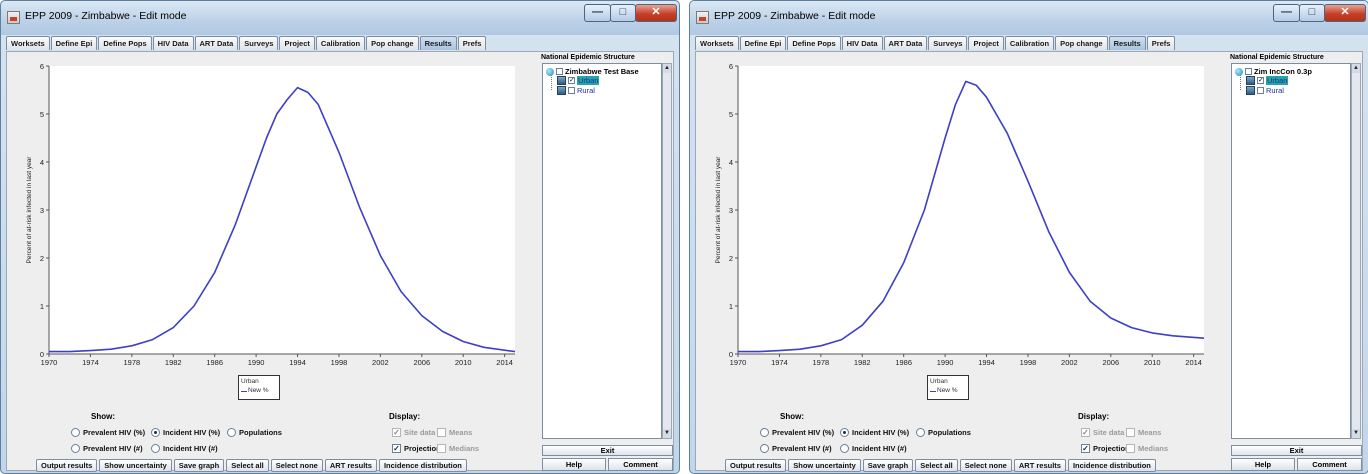  I want to click on tab-prefs: Prefs, so click(472, 43).